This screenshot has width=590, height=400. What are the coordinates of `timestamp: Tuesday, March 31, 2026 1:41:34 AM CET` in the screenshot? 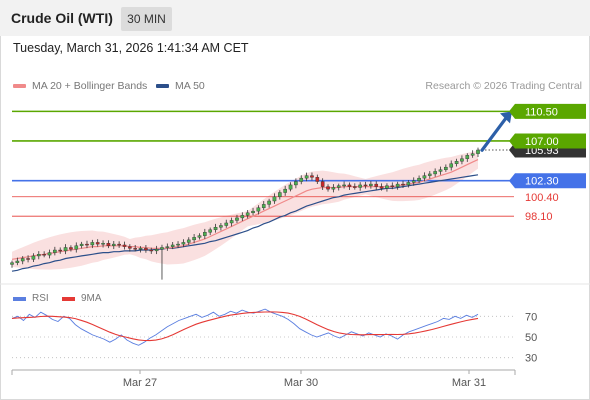 It's located at (131, 48).